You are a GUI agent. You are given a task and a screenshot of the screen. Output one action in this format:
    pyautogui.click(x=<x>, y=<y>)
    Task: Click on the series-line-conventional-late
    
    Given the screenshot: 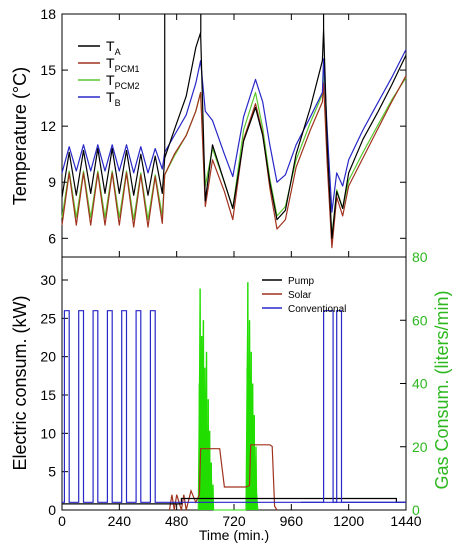 What is the action you would take?
    pyautogui.click(x=353, y=406)
    